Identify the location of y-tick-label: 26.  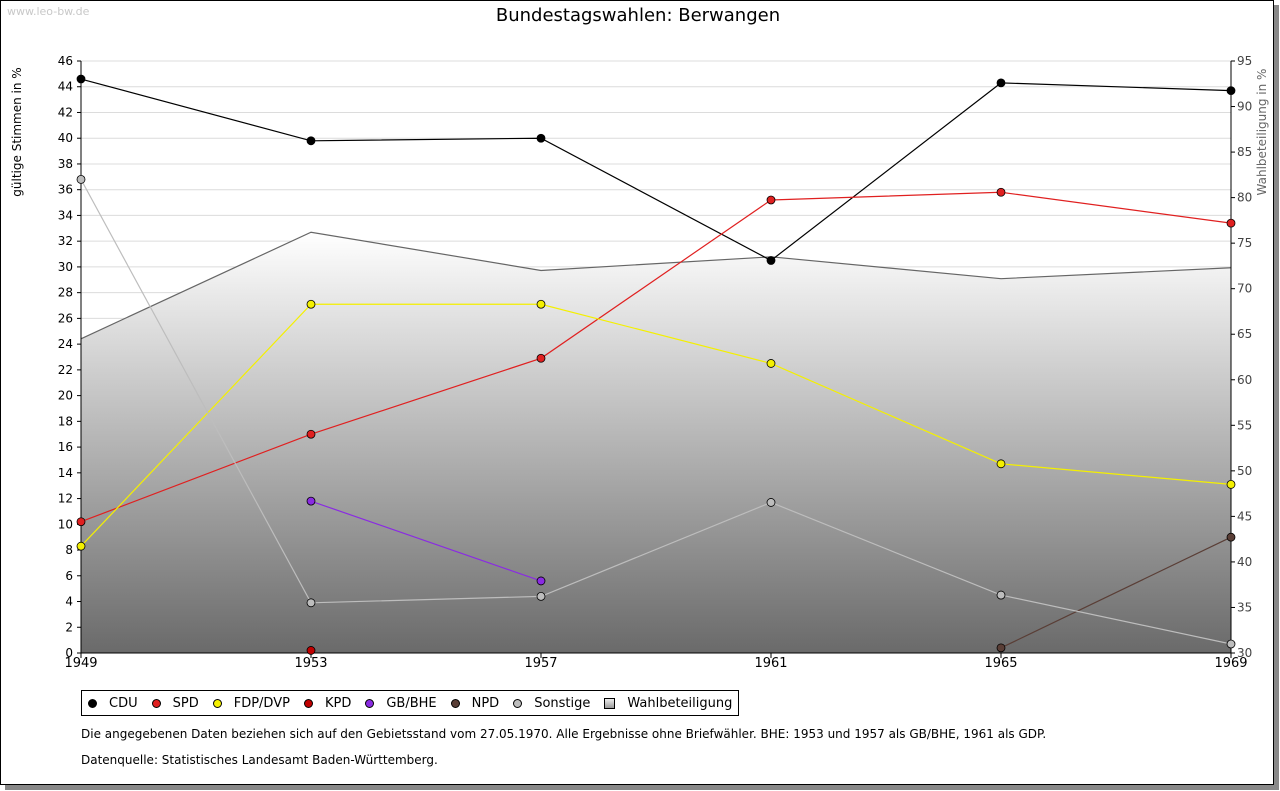
(65, 318).